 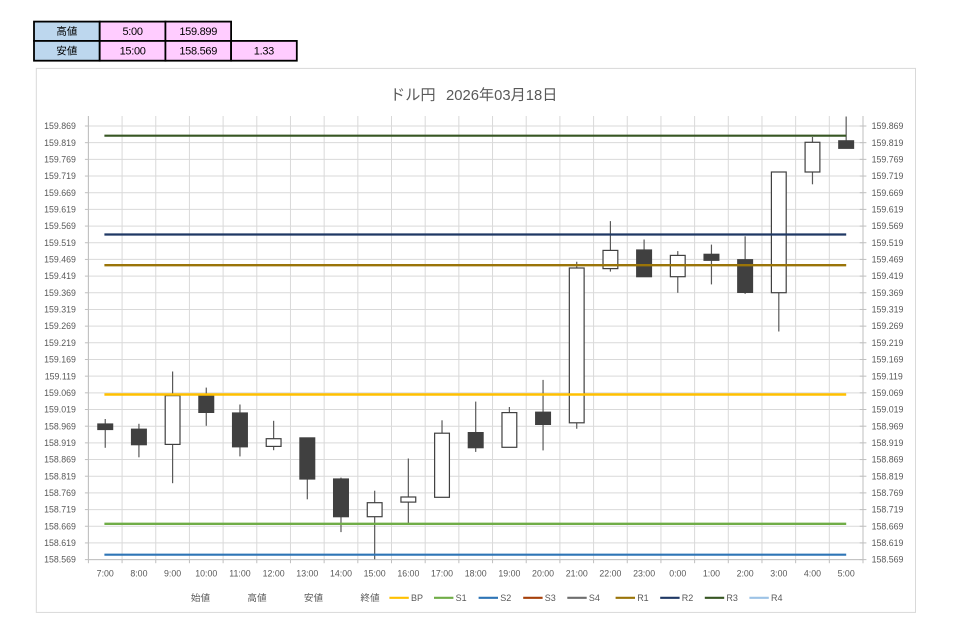 What do you see at coordinates (264, 52) in the screenshot?
I see `svg-text: 1.33` at bounding box center [264, 52].